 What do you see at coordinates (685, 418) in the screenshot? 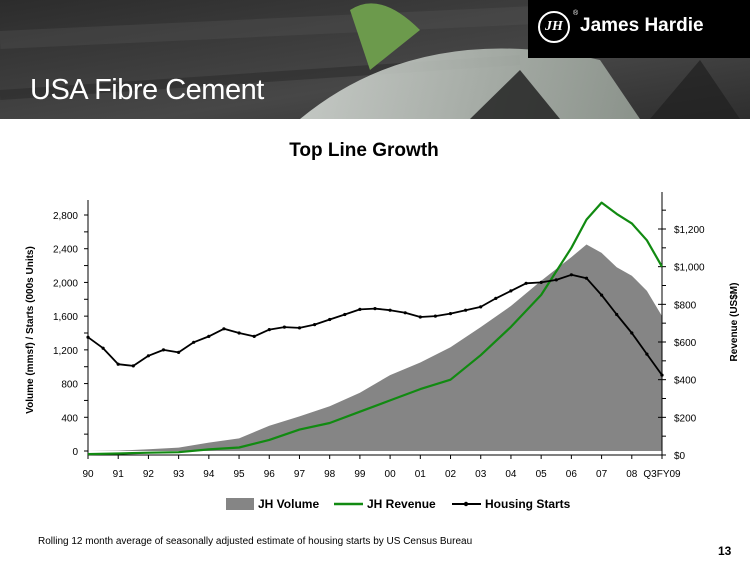
I see `right-axis-tick-label: $200` at bounding box center [685, 418].